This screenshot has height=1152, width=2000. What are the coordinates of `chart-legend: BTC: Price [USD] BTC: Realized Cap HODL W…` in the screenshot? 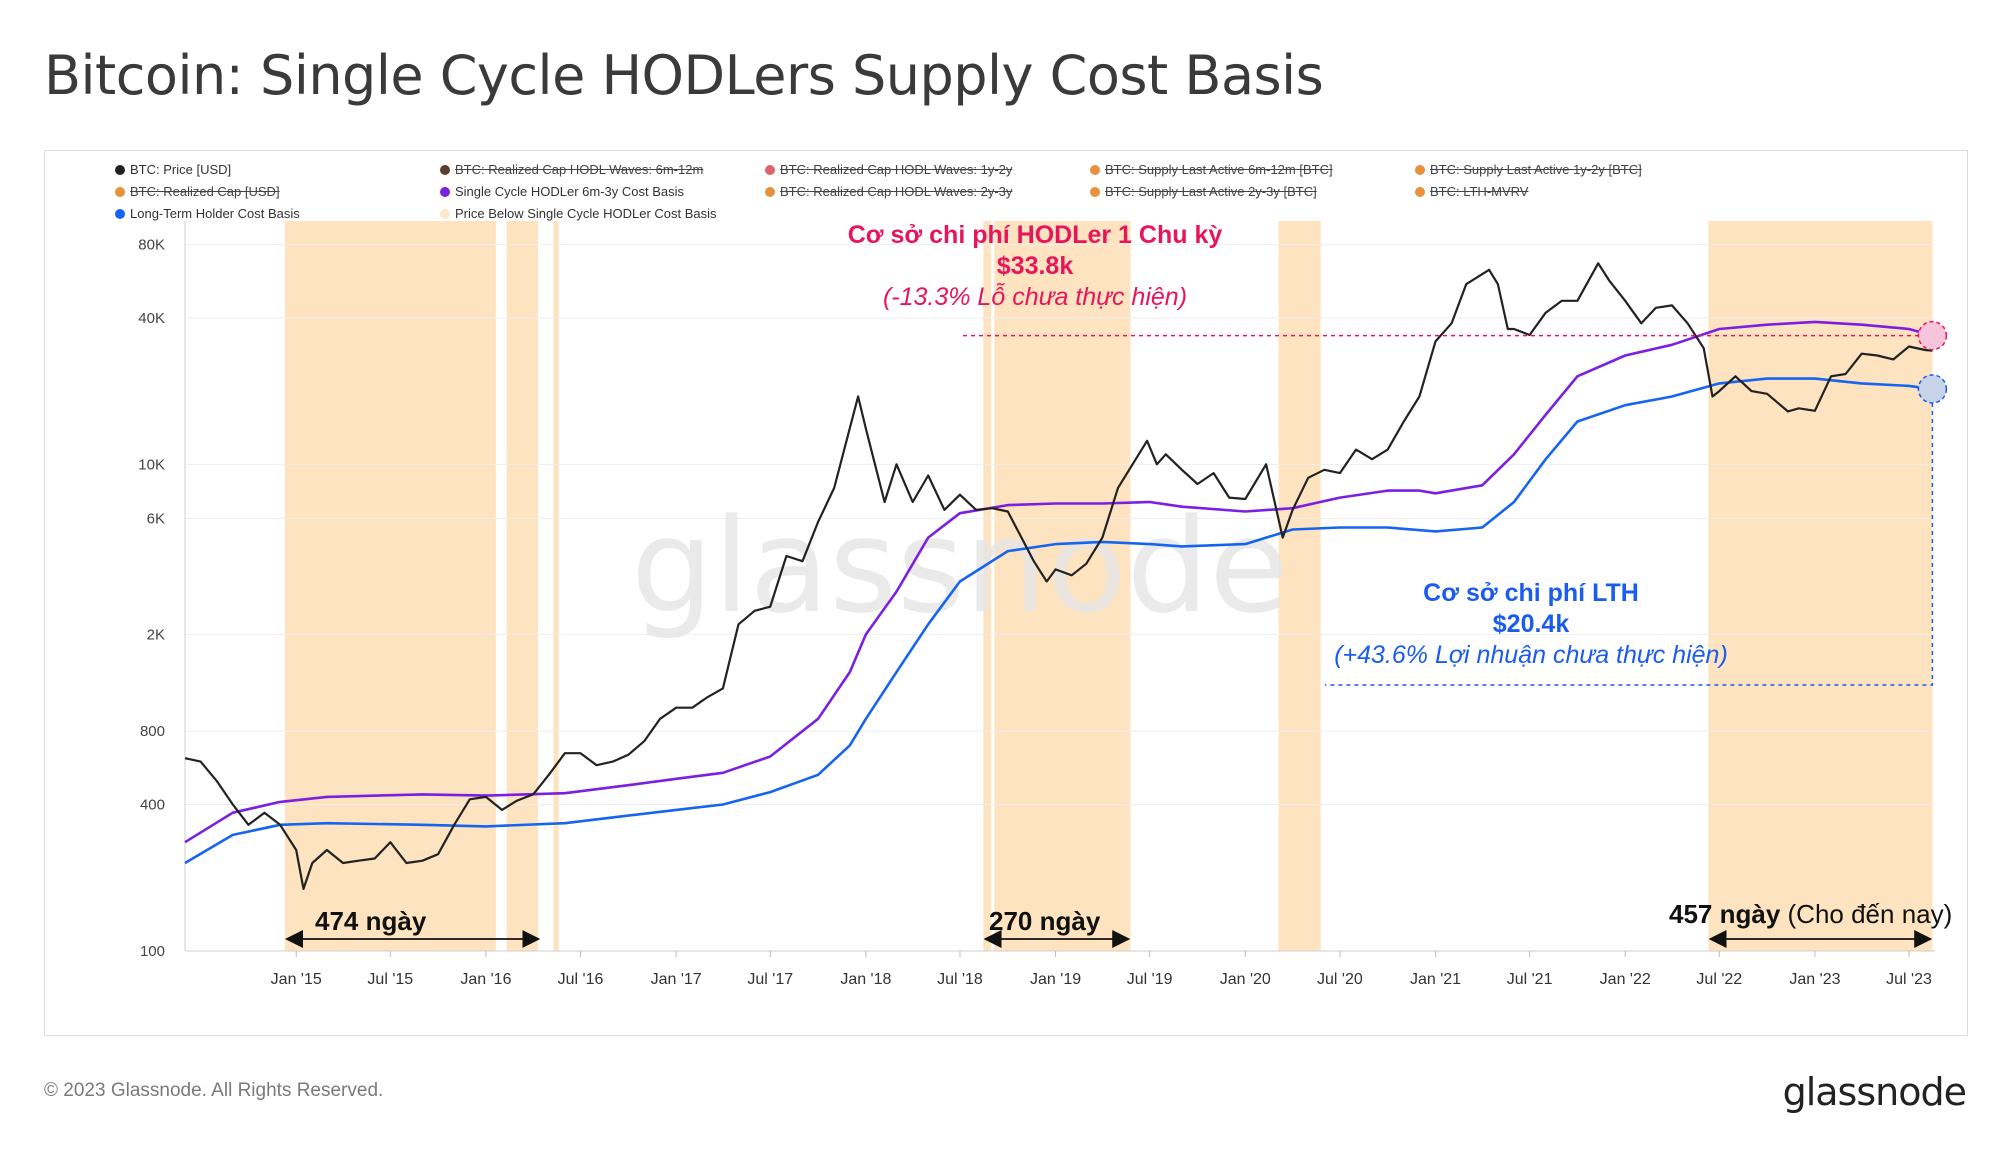 It's located at (1006, 191).